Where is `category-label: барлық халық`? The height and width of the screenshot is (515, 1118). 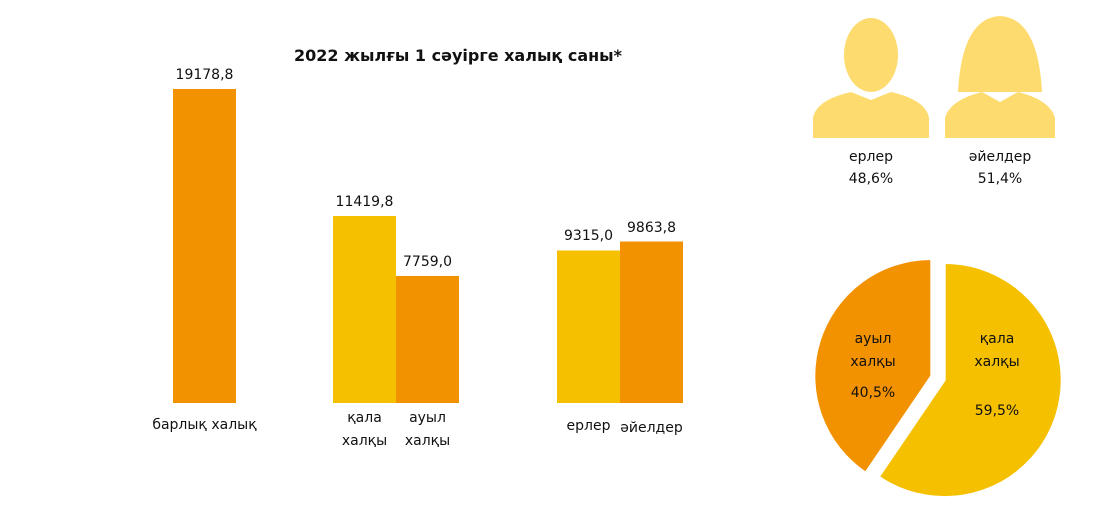 category-label: барлық халық is located at coordinates (204, 425).